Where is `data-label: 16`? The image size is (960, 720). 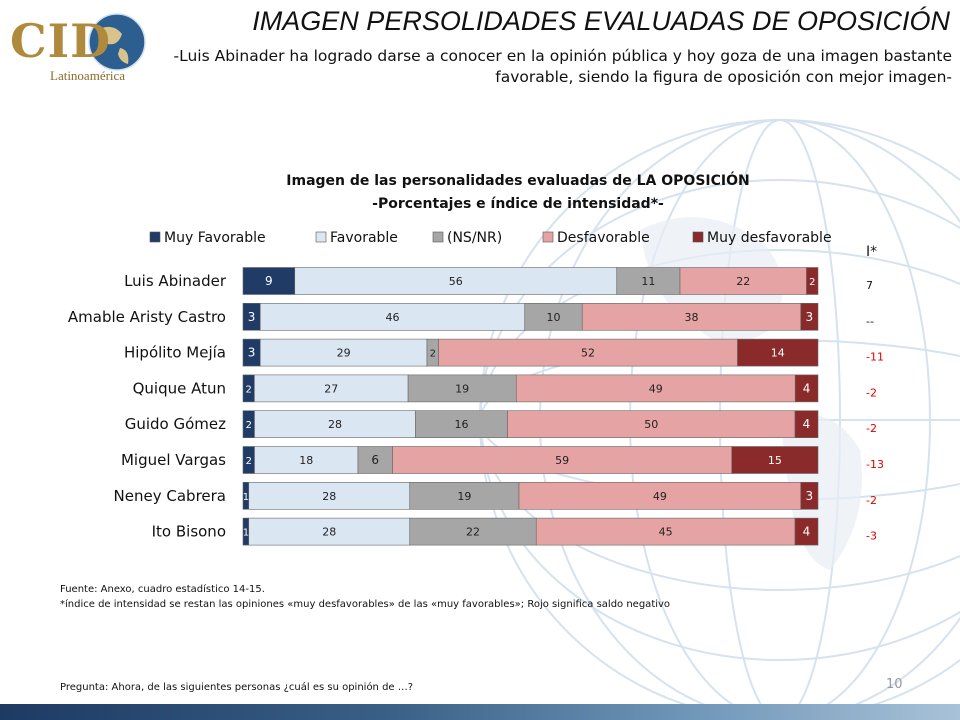 data-label: 16 is located at coordinates (462, 424).